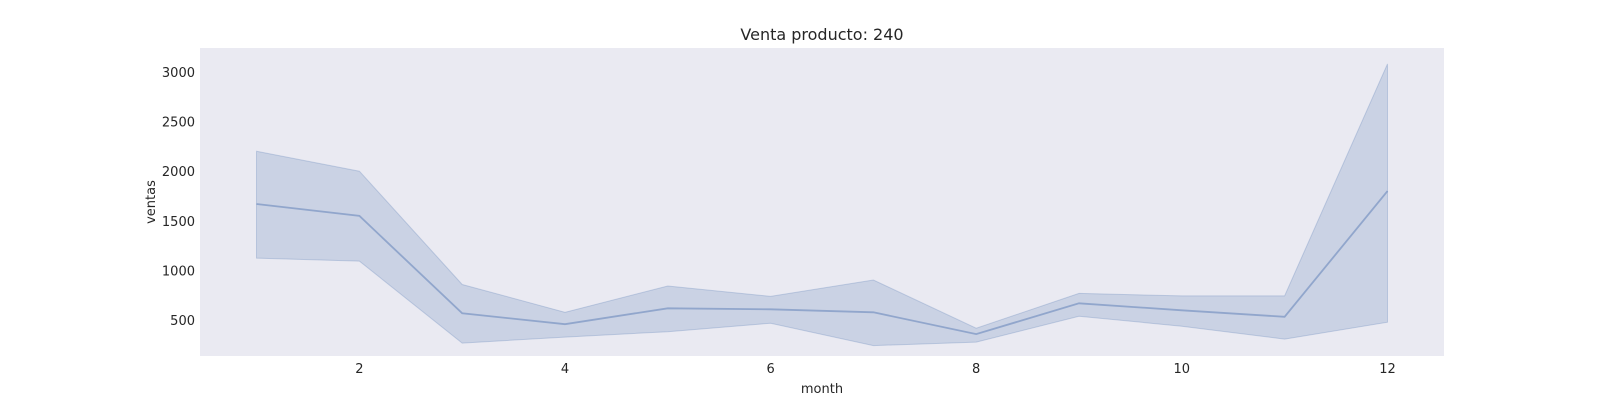  What do you see at coordinates (822, 389) in the screenshot?
I see `x-axis-label: month` at bounding box center [822, 389].